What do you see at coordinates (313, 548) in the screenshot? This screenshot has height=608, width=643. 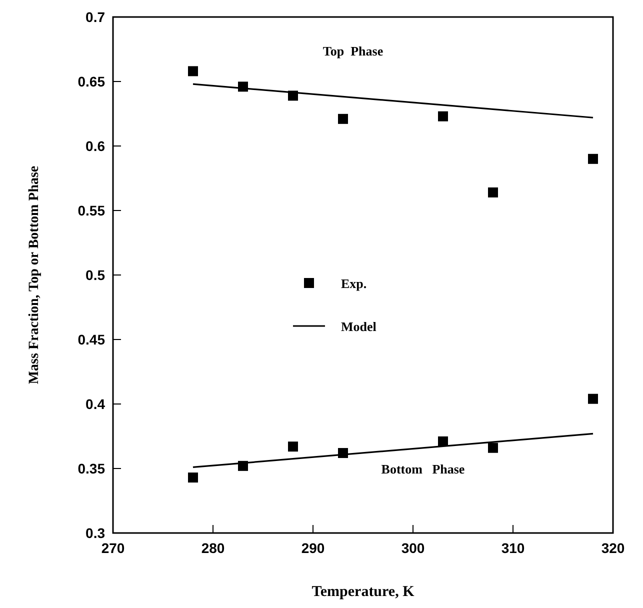 I see `x-tick-label: 290` at bounding box center [313, 548].